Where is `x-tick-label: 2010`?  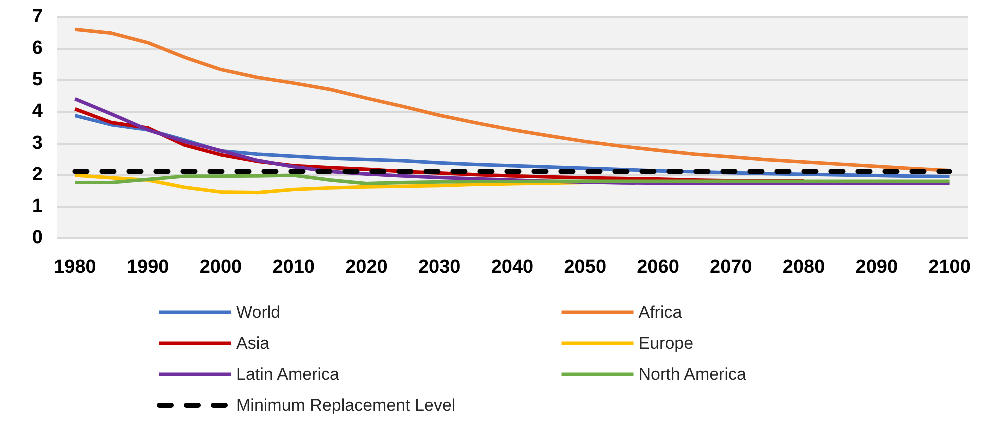
x-tick-label: 2010 is located at coordinates (293, 267).